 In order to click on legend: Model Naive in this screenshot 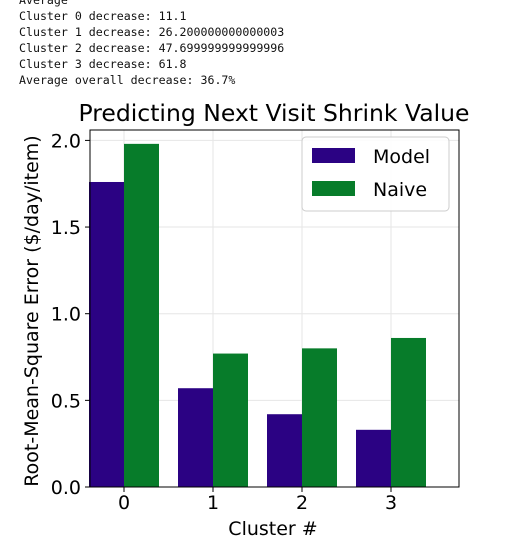, I will do `click(375, 174)`.